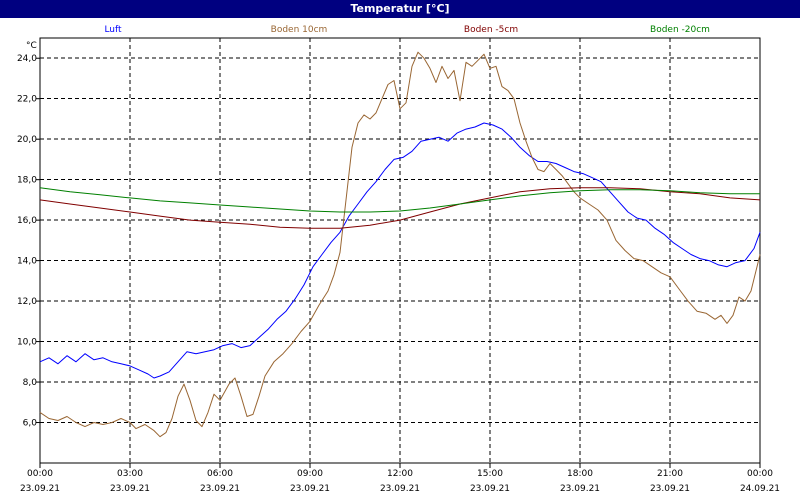 This screenshot has height=500, width=800. Describe the element at coordinates (30, 383) in the screenshot. I see `y-tick-label: 8,0` at that location.